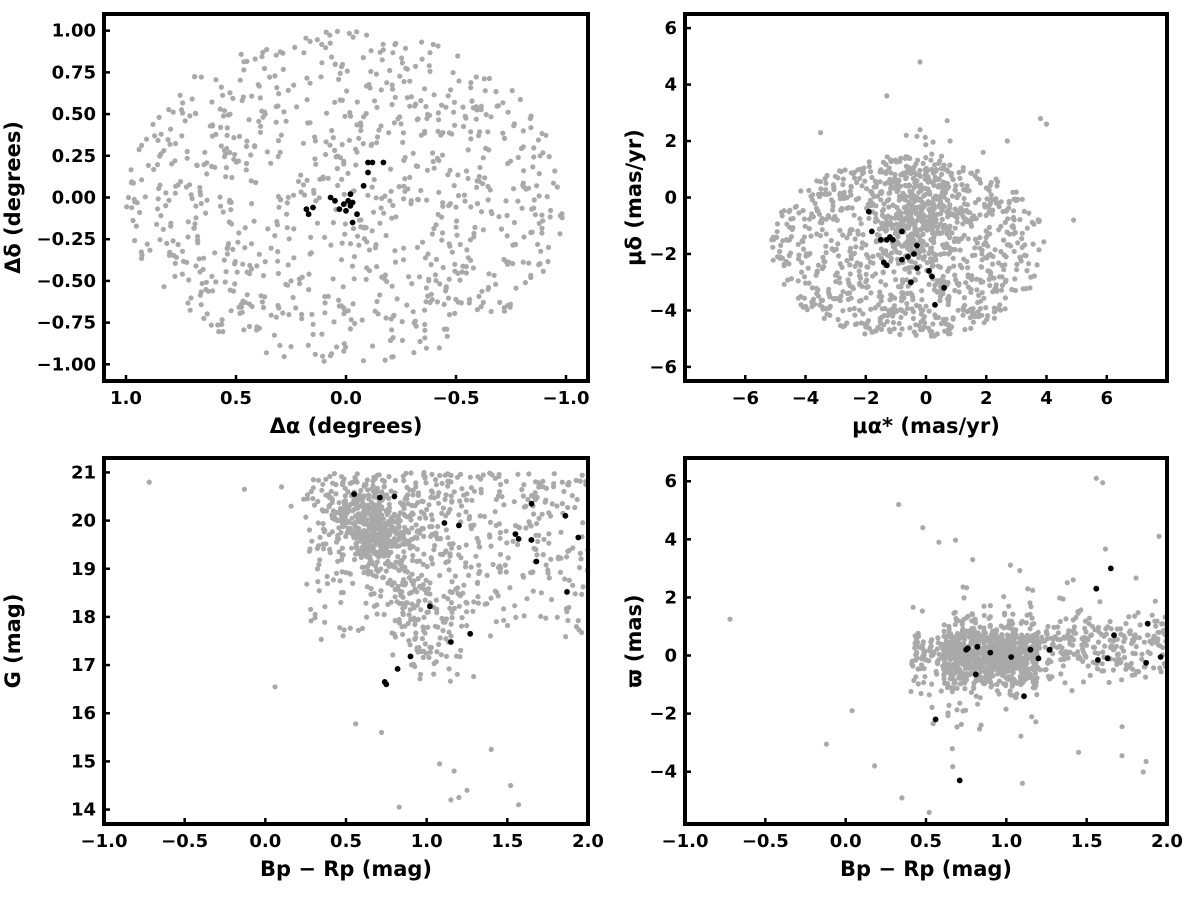  I want to click on y-tick-label: −0.25, so click(67, 239).